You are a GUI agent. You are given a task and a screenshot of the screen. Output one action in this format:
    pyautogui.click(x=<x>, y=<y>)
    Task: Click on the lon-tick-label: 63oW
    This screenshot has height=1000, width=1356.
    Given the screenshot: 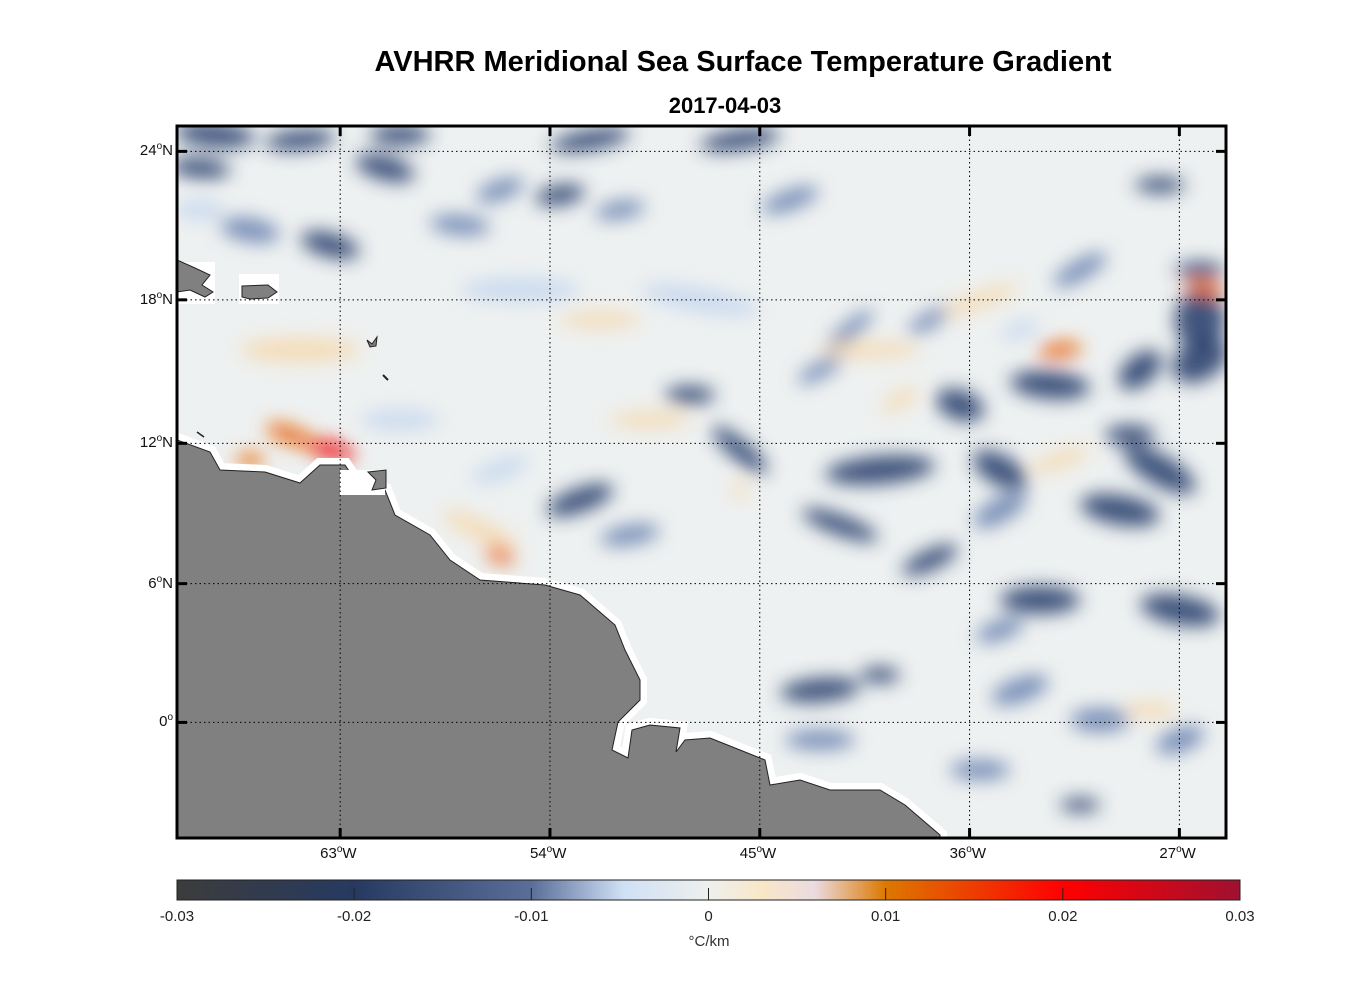 What is the action you would take?
    pyautogui.click(x=338, y=853)
    